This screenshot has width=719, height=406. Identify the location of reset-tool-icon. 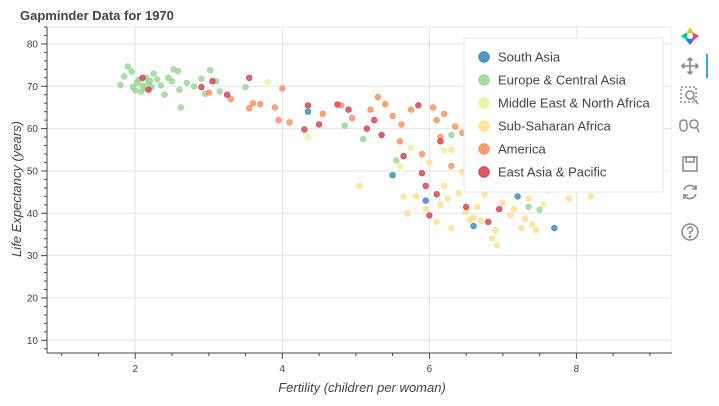
(690, 192).